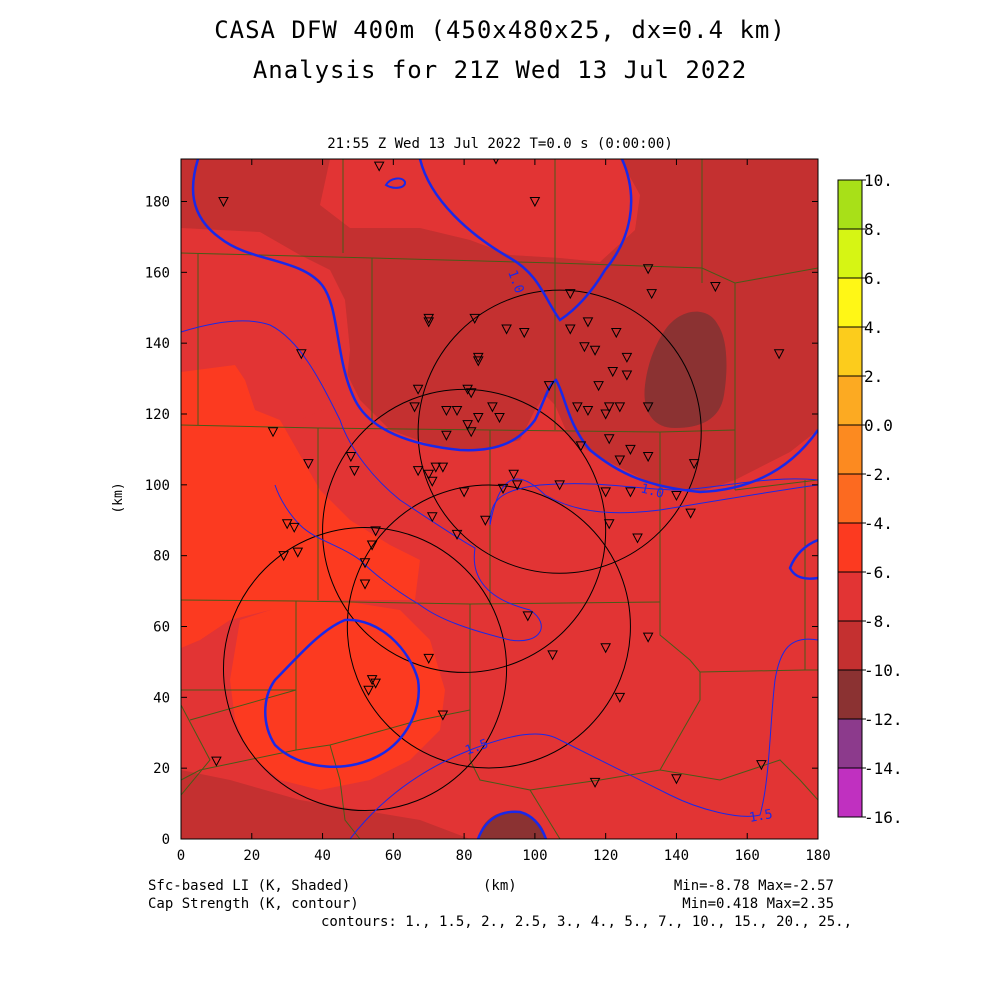 The image size is (1000, 1000). I want to click on y-tick-label: 160, so click(157, 273).